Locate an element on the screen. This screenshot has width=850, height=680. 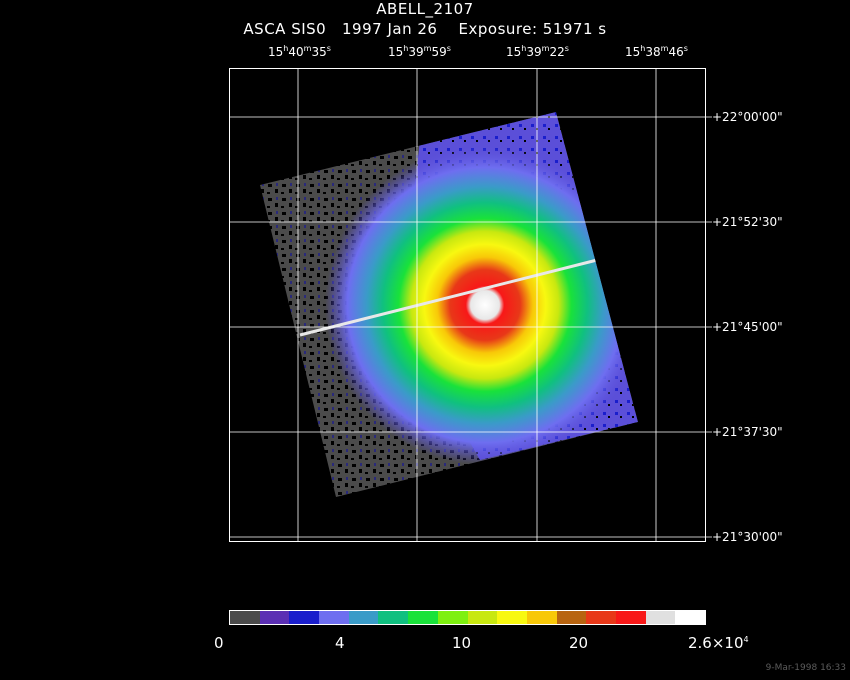
colorbar-tick: 10 is located at coordinates (462, 643).